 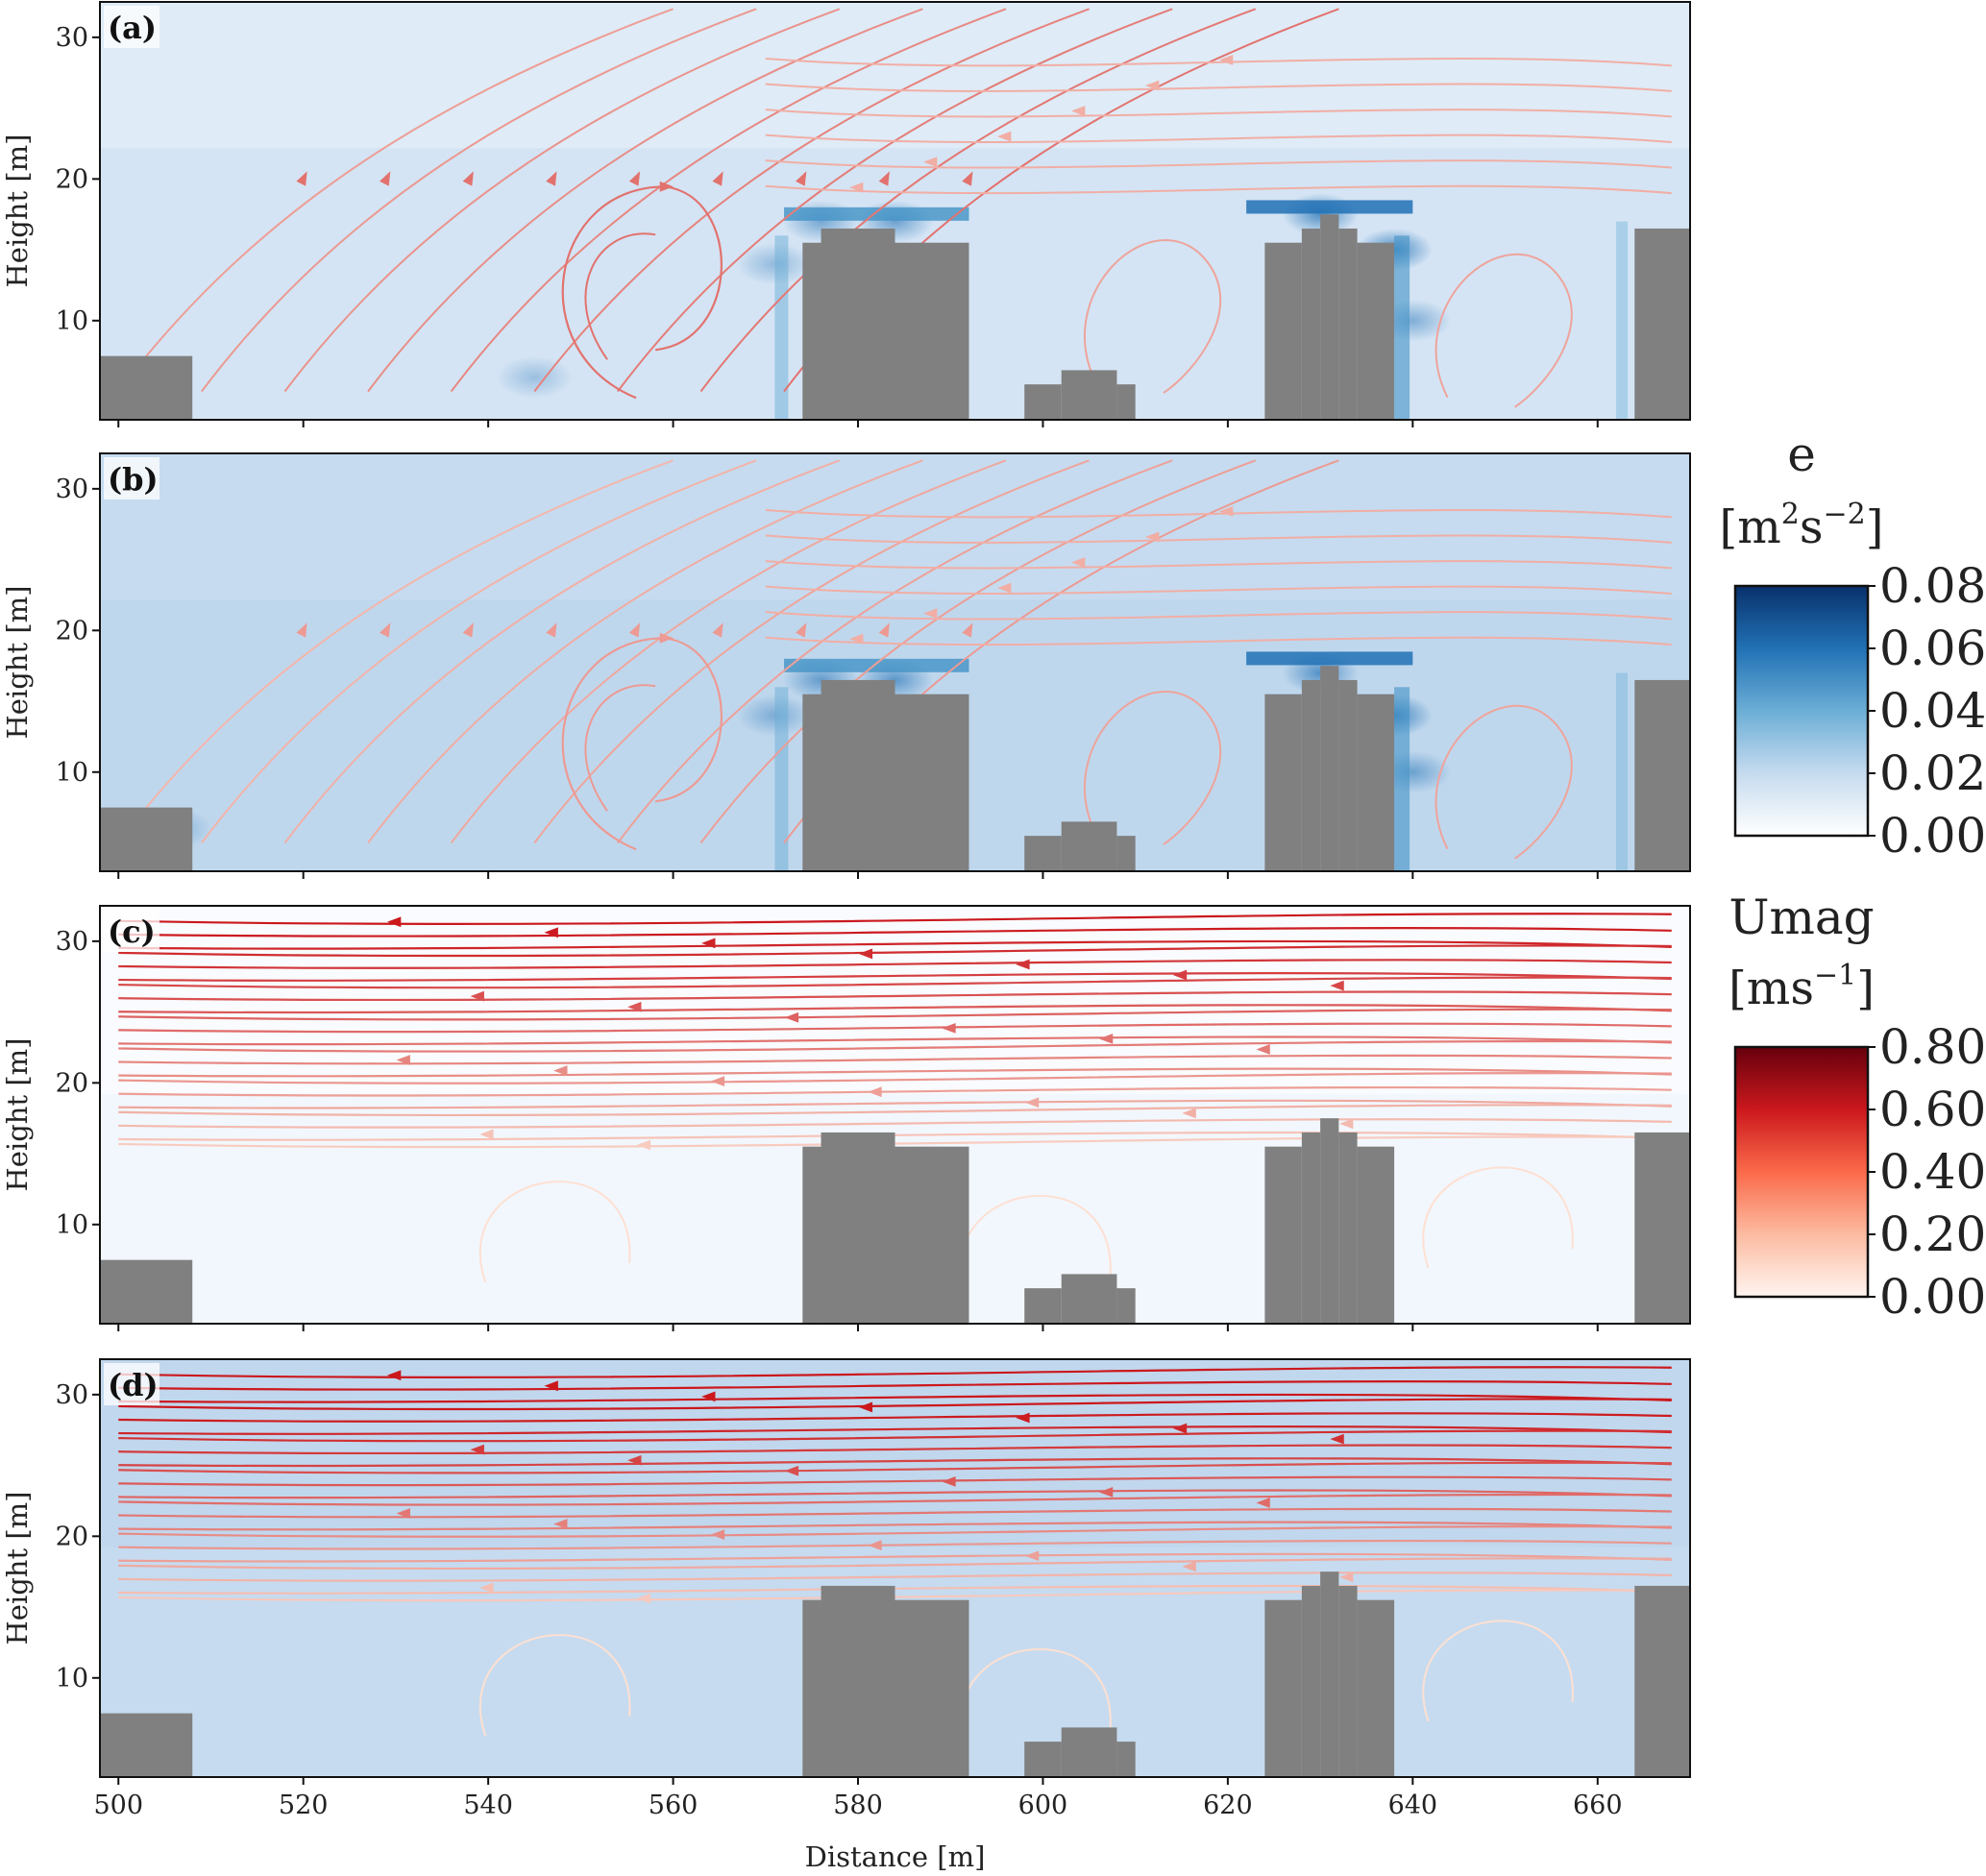 What do you see at coordinates (1933, 773) in the screenshot?
I see `colorbar-tick-label: 0.02` at bounding box center [1933, 773].